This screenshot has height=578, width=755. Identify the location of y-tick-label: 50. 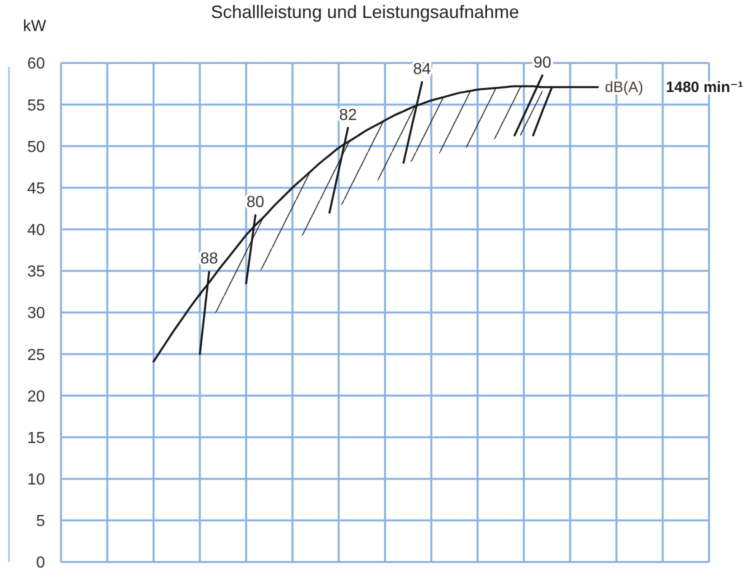
(36, 147).